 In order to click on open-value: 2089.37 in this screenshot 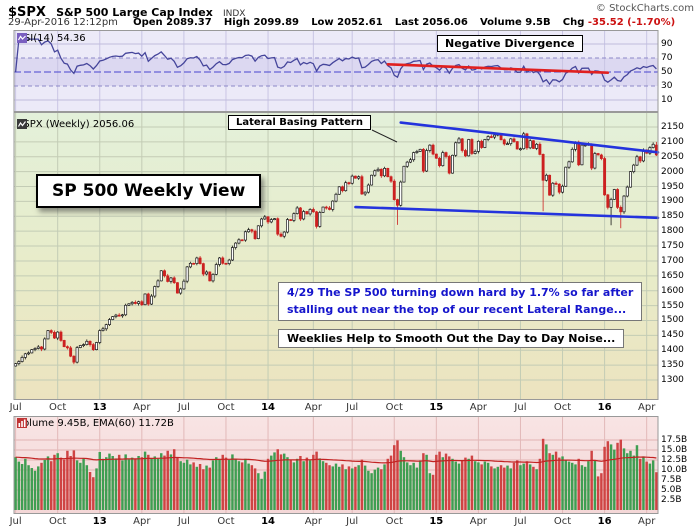, I will do `click(189, 22)`.